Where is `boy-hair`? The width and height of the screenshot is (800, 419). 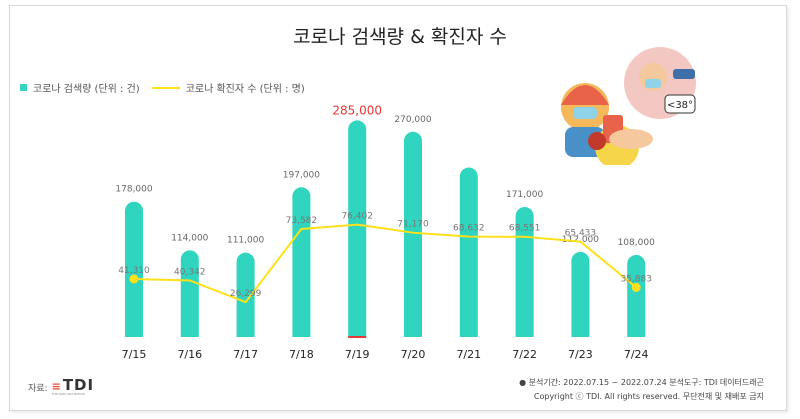
boy-hair is located at coordinates (585, 95).